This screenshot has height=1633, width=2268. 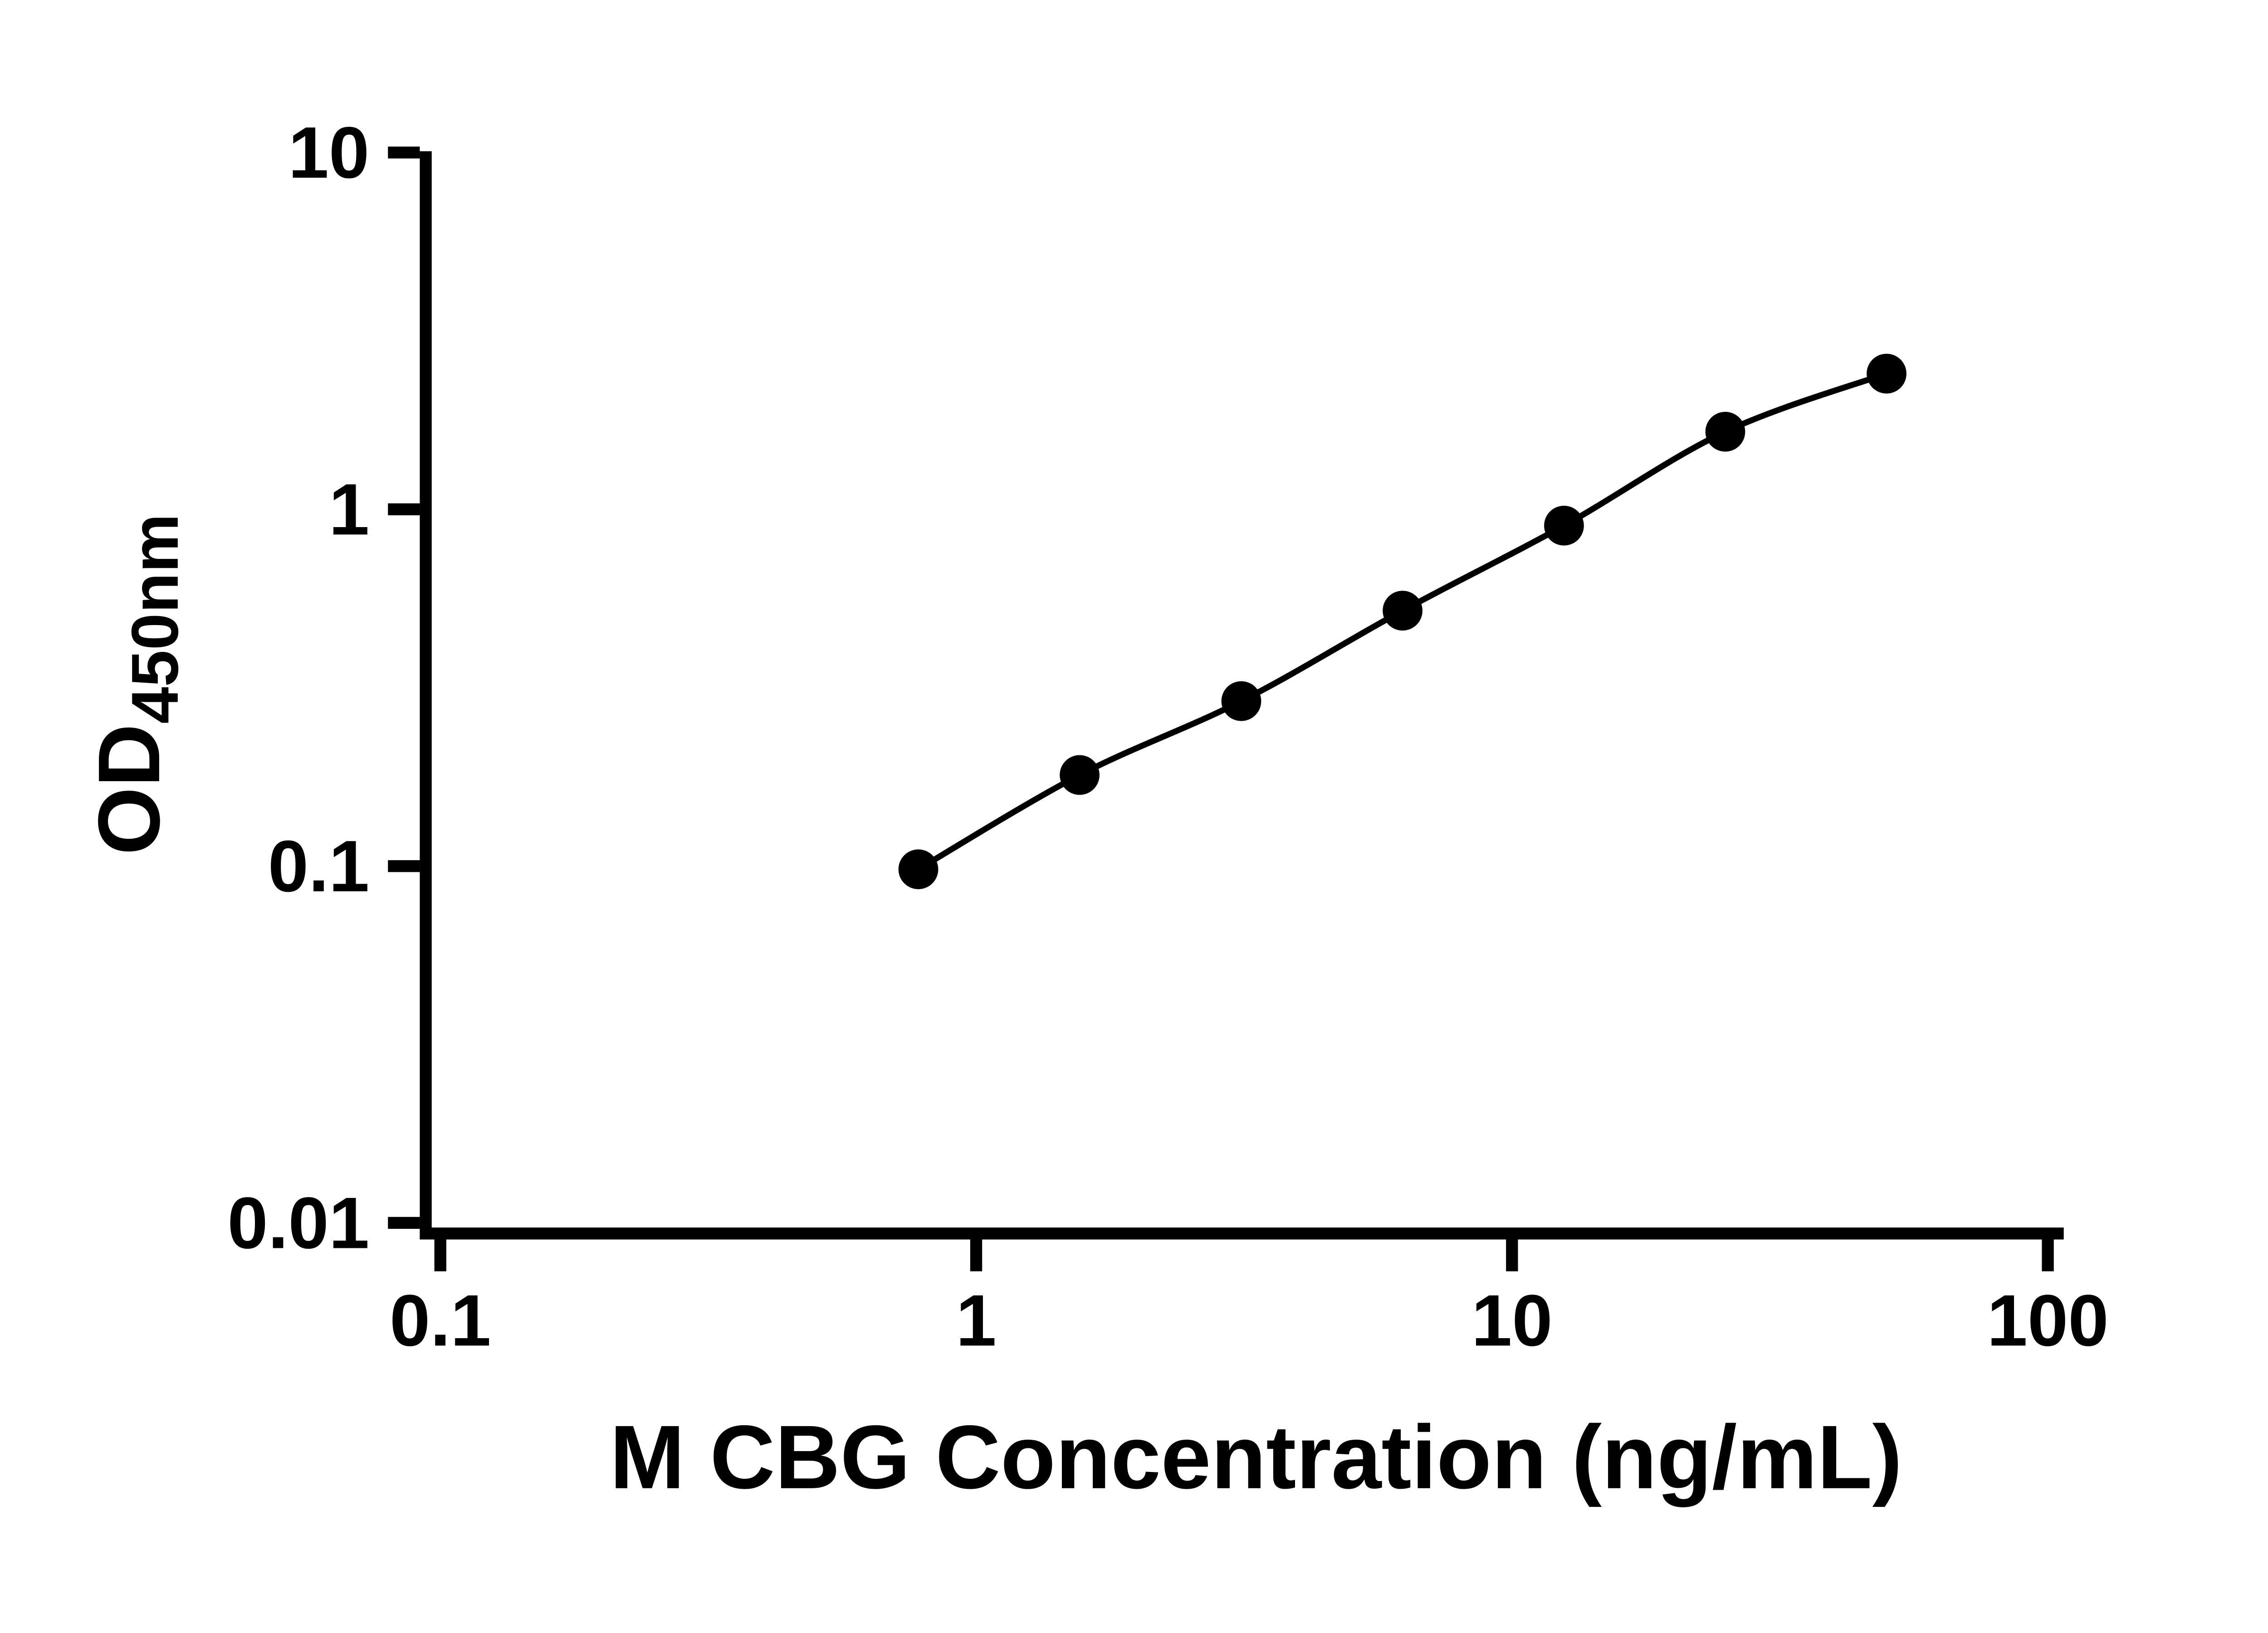 What do you see at coordinates (329, 153) in the screenshot?
I see `y-tick-label: 10` at bounding box center [329, 153].